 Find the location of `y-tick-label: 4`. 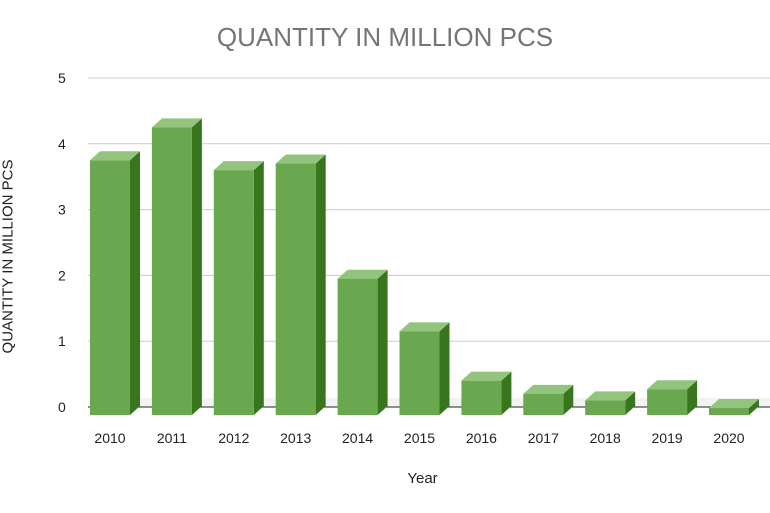

y-tick-label: 4 is located at coordinates (62, 144).